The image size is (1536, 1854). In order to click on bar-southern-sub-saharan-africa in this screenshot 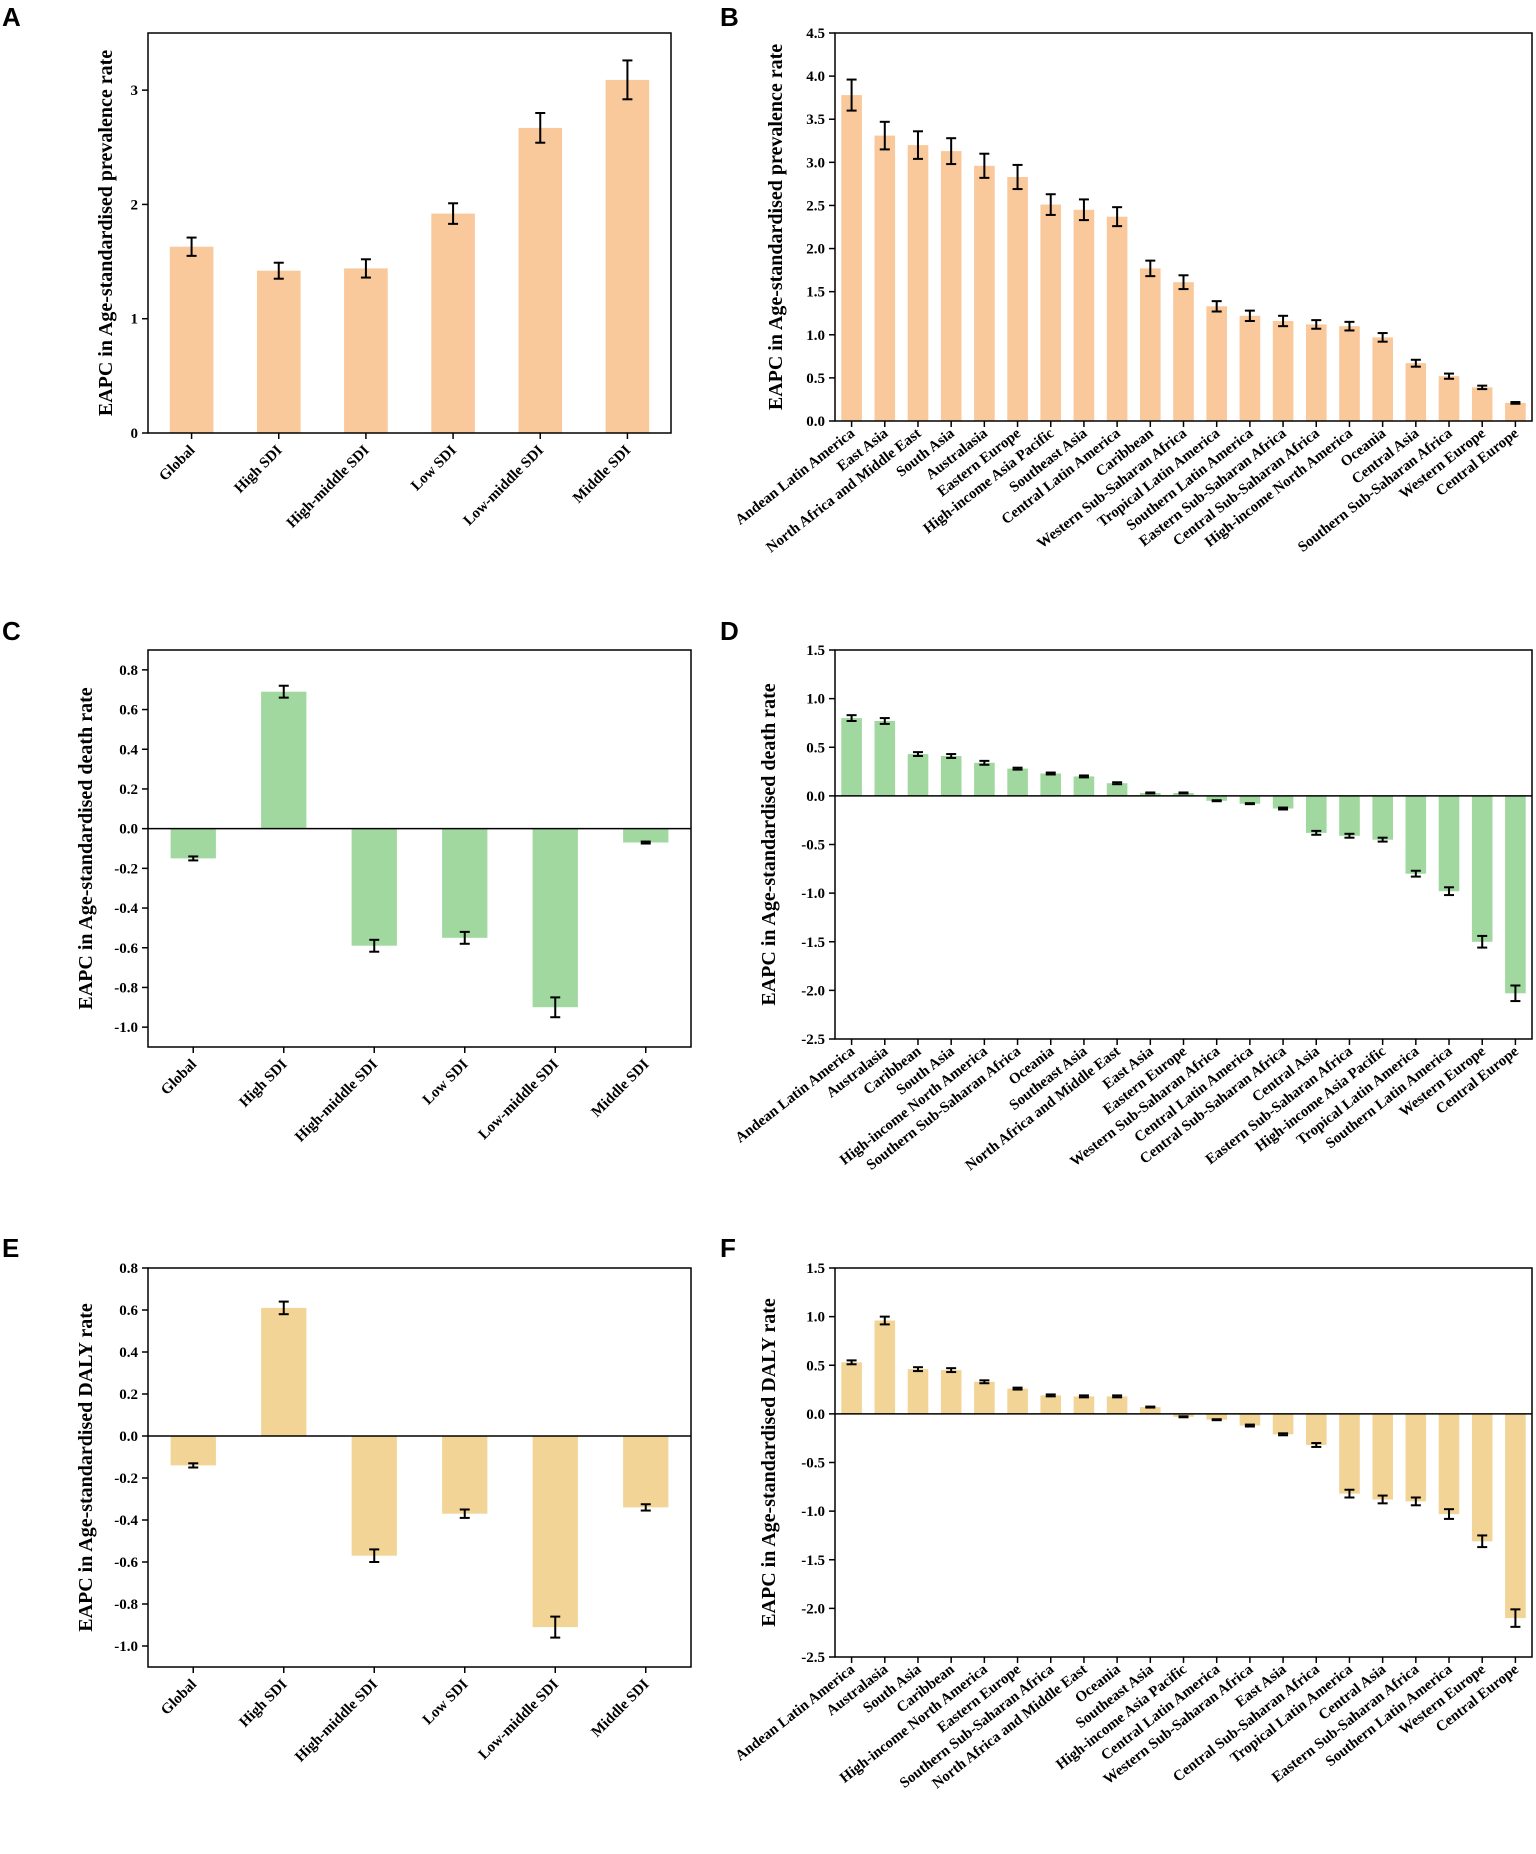, I will do `click(1050, 1404)`.